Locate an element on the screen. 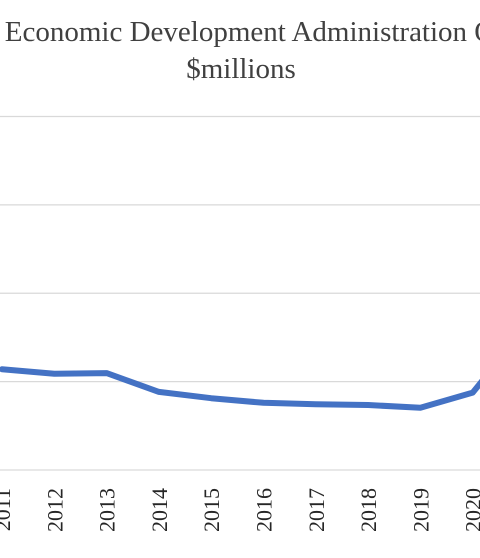  x-tick-label-2013: 2013 is located at coordinates (107, 510).